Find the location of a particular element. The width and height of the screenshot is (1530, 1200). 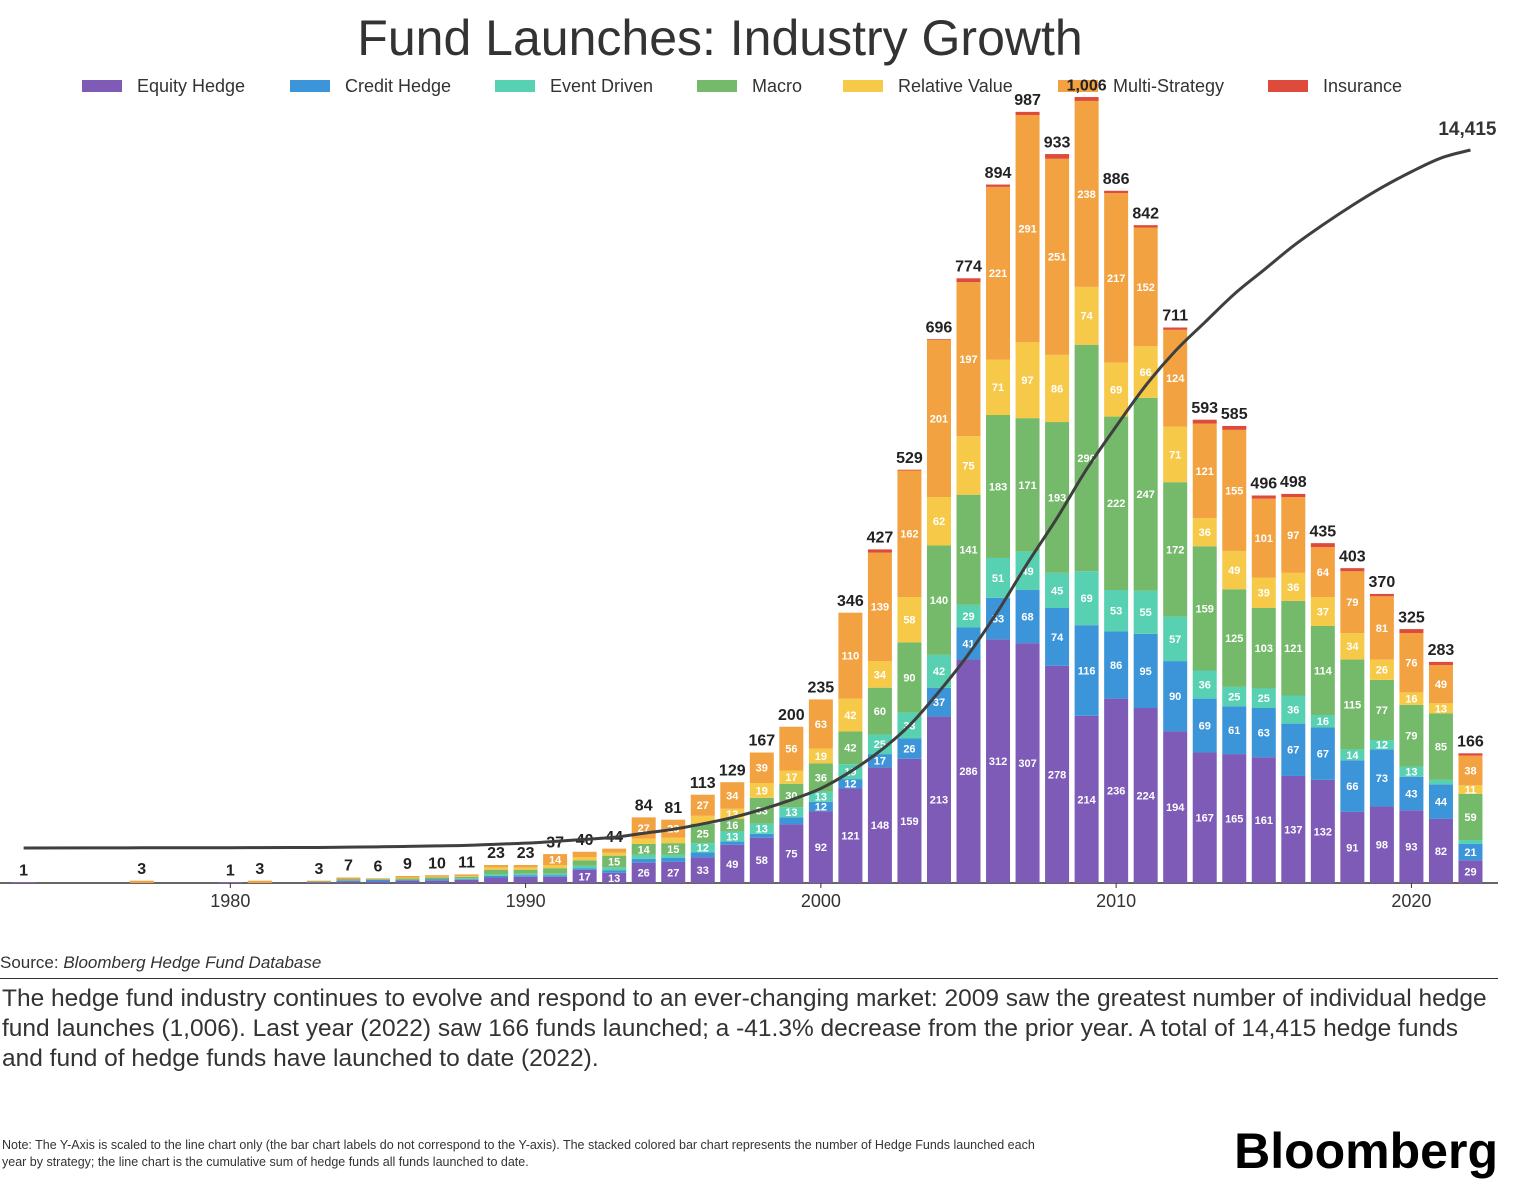

total-label: 427 is located at coordinates (880, 538).